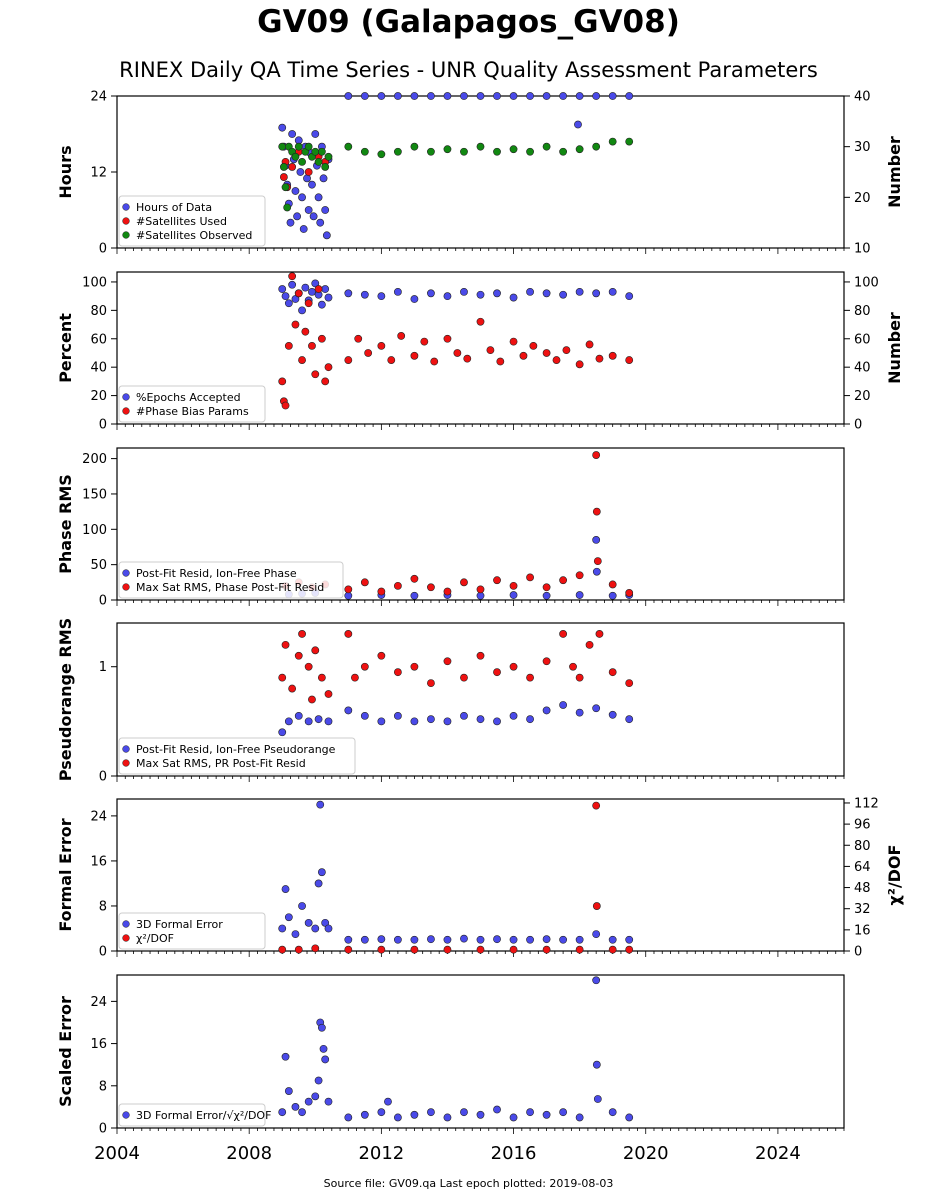  Describe the element at coordinates (862, 930) in the screenshot. I see `y2-tick-label: 16` at that location.